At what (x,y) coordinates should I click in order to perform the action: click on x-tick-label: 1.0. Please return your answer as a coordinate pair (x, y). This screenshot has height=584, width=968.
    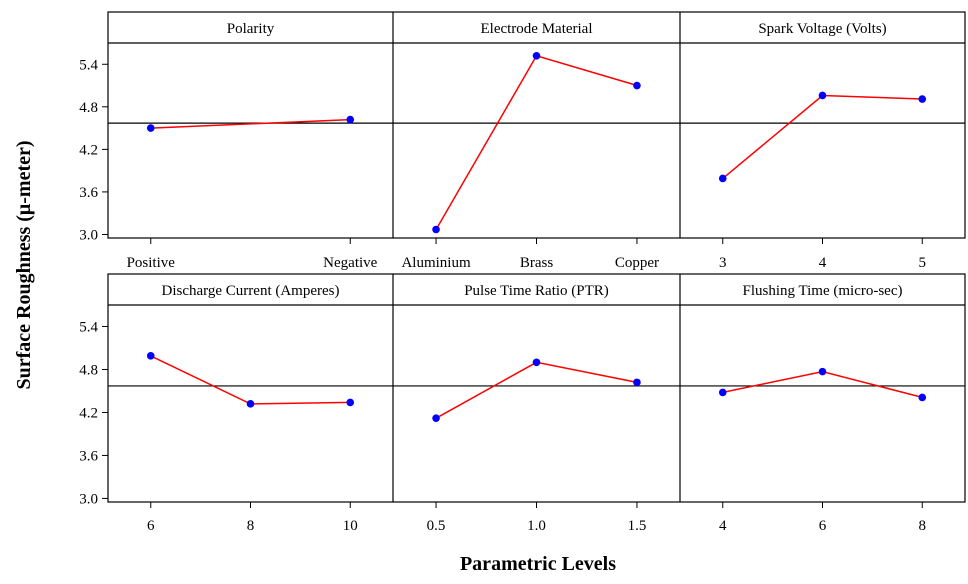
    Looking at the image, I should click on (536, 526).